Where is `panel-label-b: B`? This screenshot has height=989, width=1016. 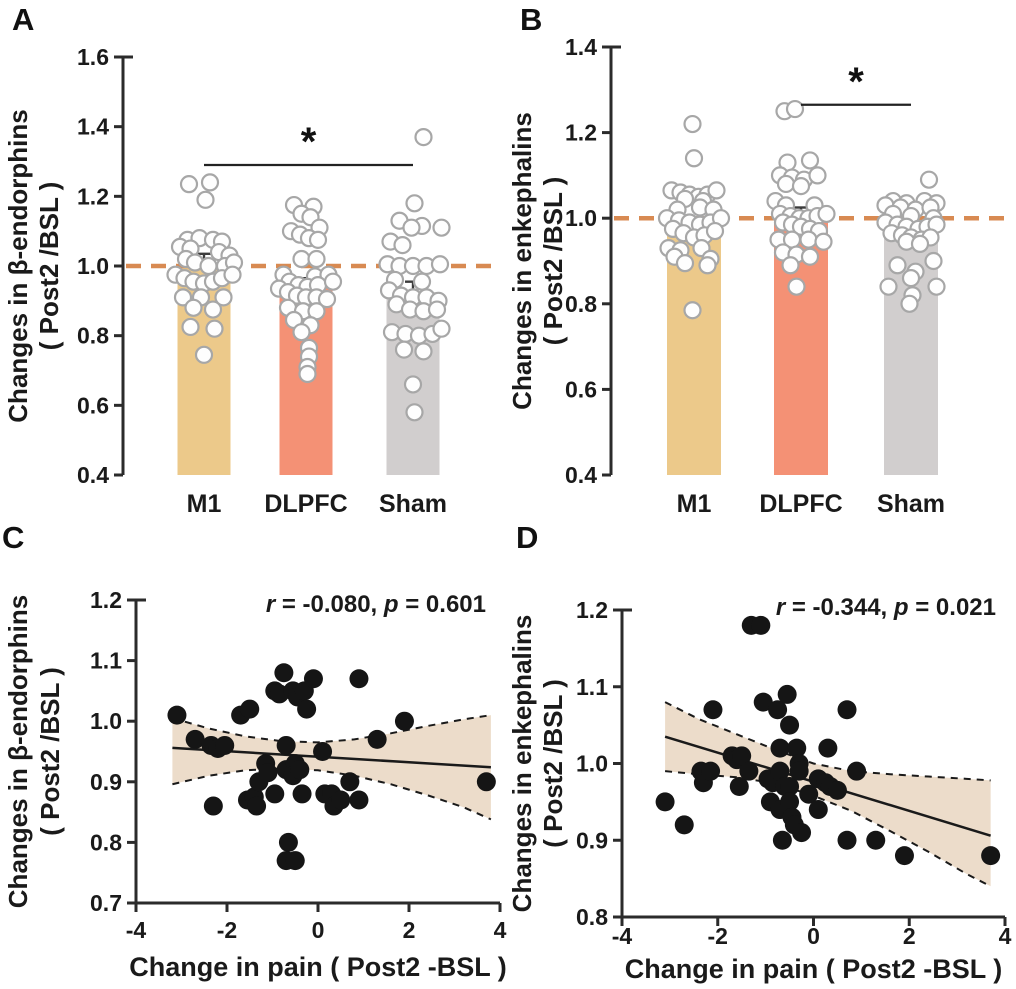
panel-label-b: B is located at coordinates (531, 19).